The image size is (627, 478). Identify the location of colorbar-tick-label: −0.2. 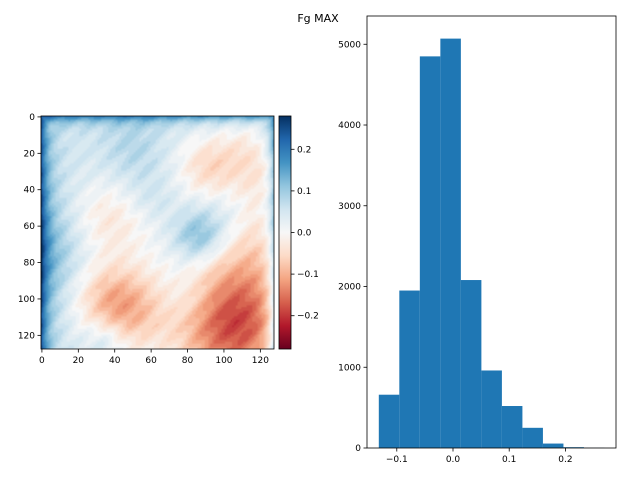
(308, 317).